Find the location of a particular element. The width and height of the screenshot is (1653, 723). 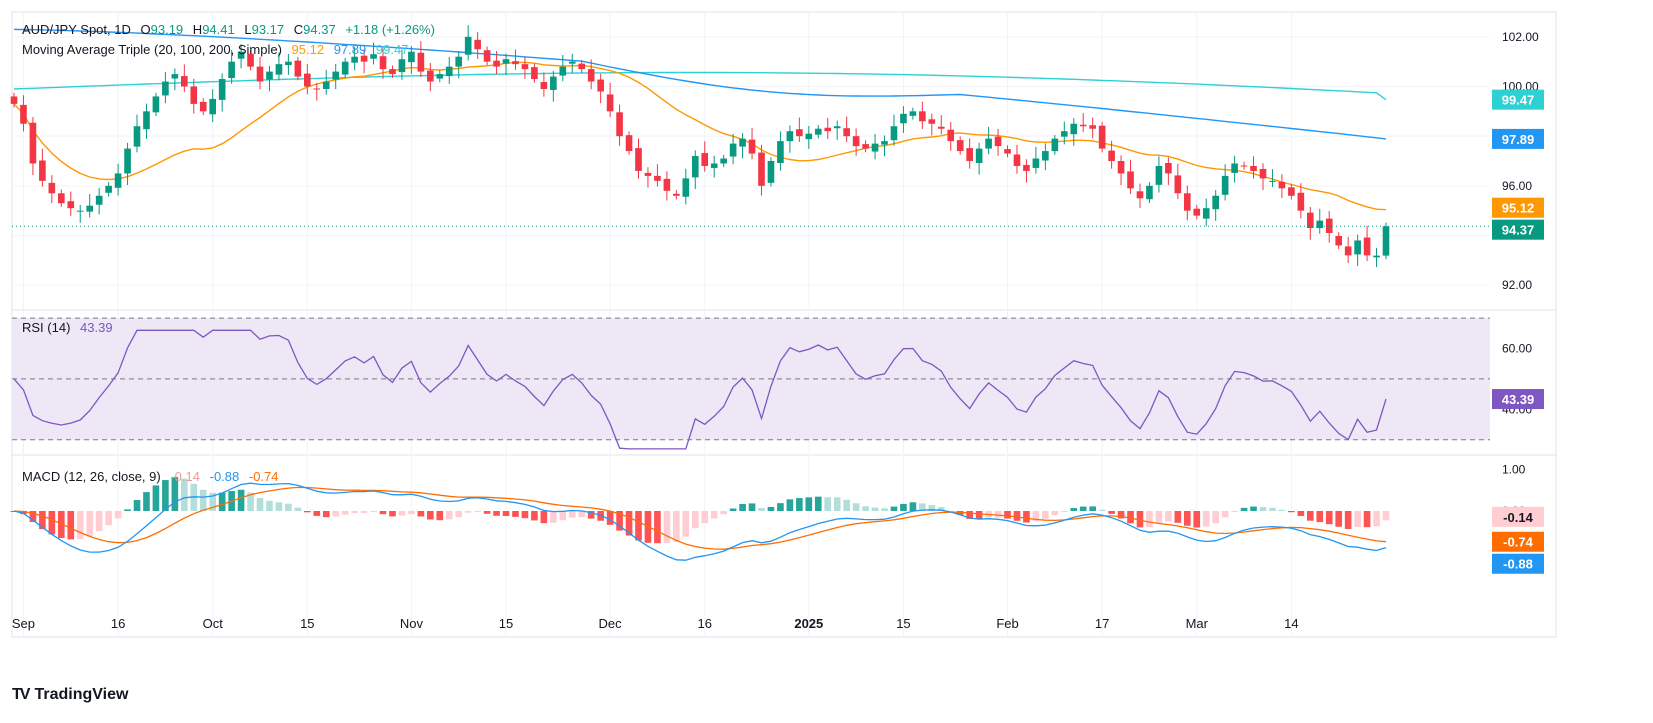

price-label-ma200 is located at coordinates (1518, 99).